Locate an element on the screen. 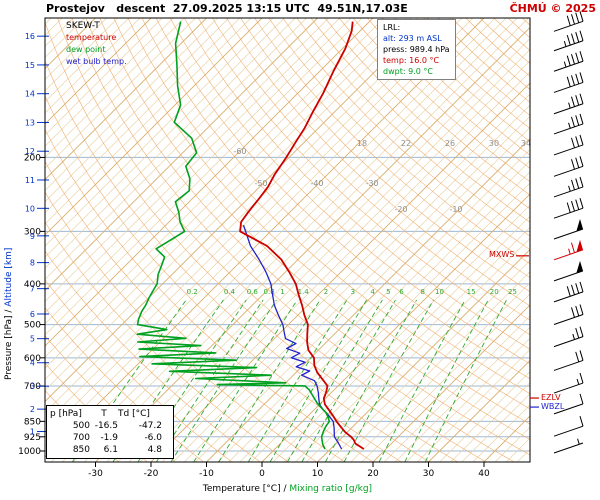 The image size is (600, 500). isotherm-label: -40 is located at coordinates (316, 183).